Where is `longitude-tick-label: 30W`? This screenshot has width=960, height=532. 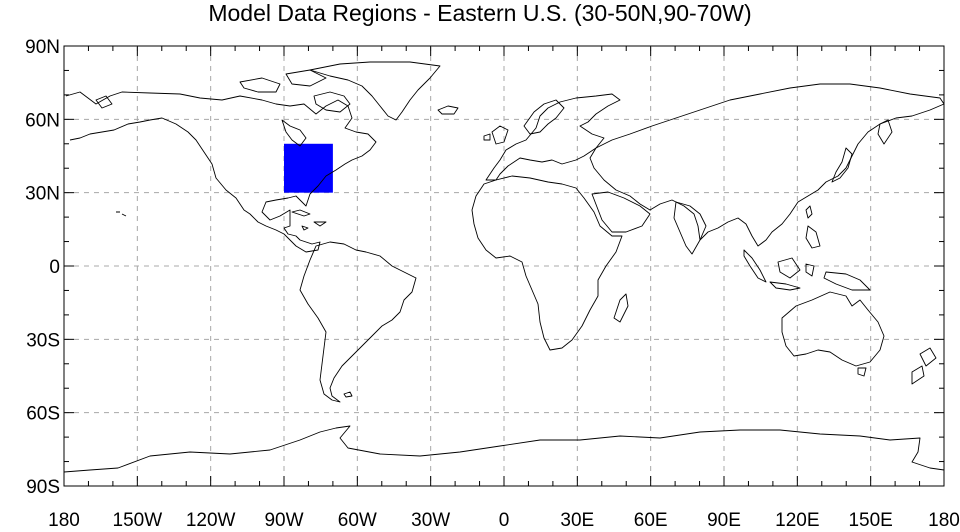 longitude-tick-label: 30W is located at coordinates (430, 520).